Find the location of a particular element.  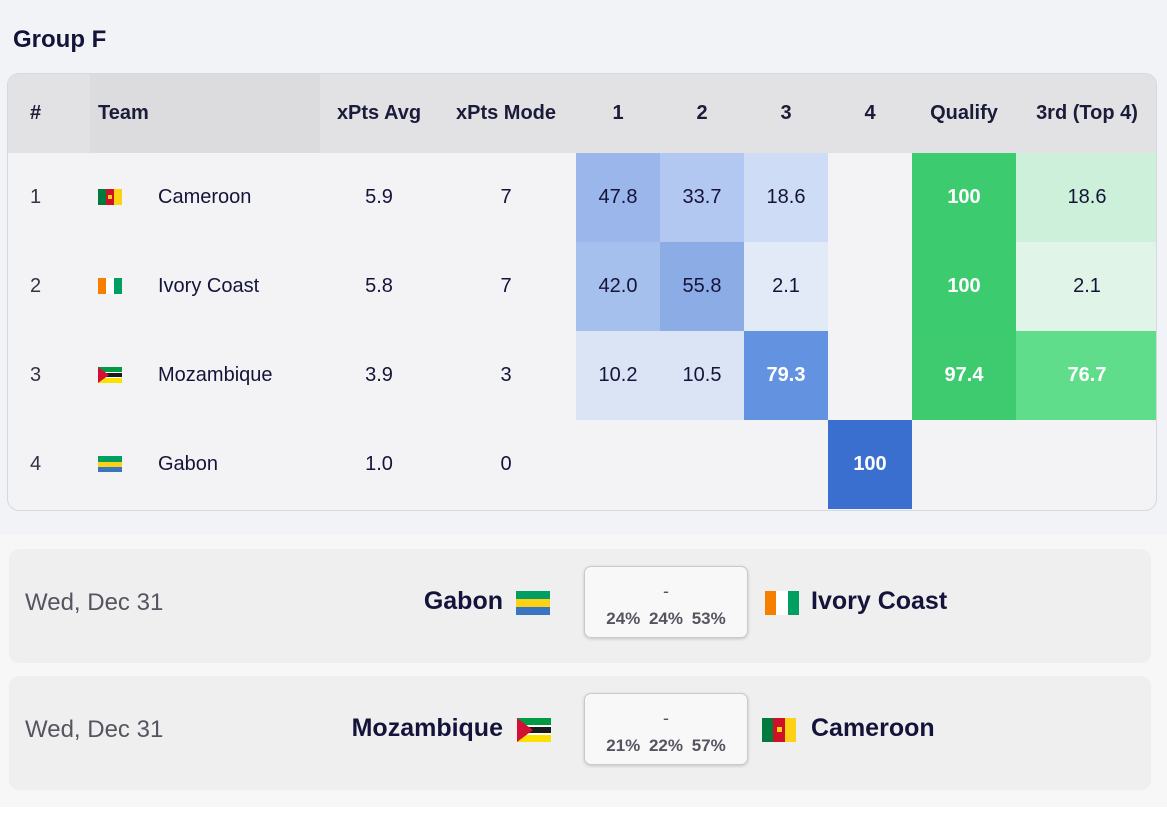

away-team-name: Ivory Coast is located at coordinates (879, 601).